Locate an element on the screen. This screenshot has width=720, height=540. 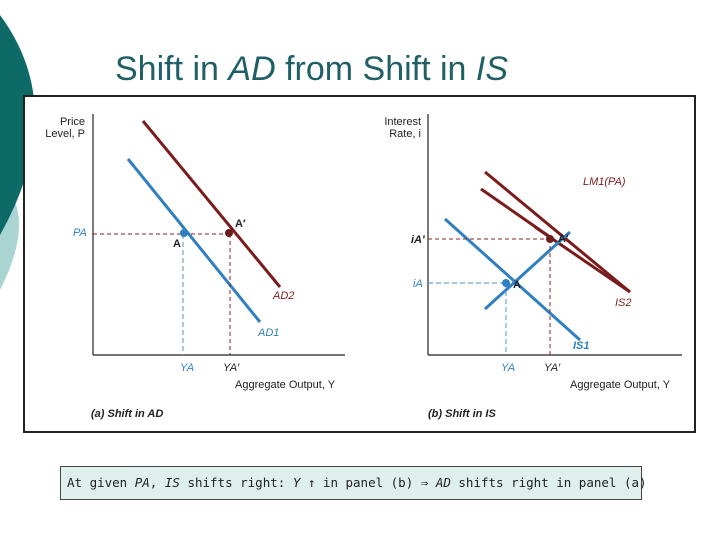
panel-a-point-a-label: A is located at coordinates (177, 244).